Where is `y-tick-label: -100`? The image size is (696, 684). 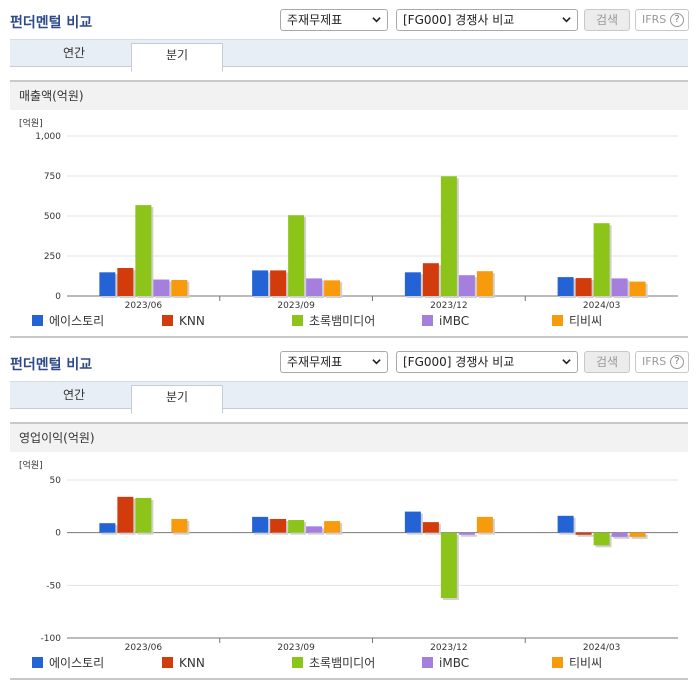 y-tick-label: -100 is located at coordinates (51, 639).